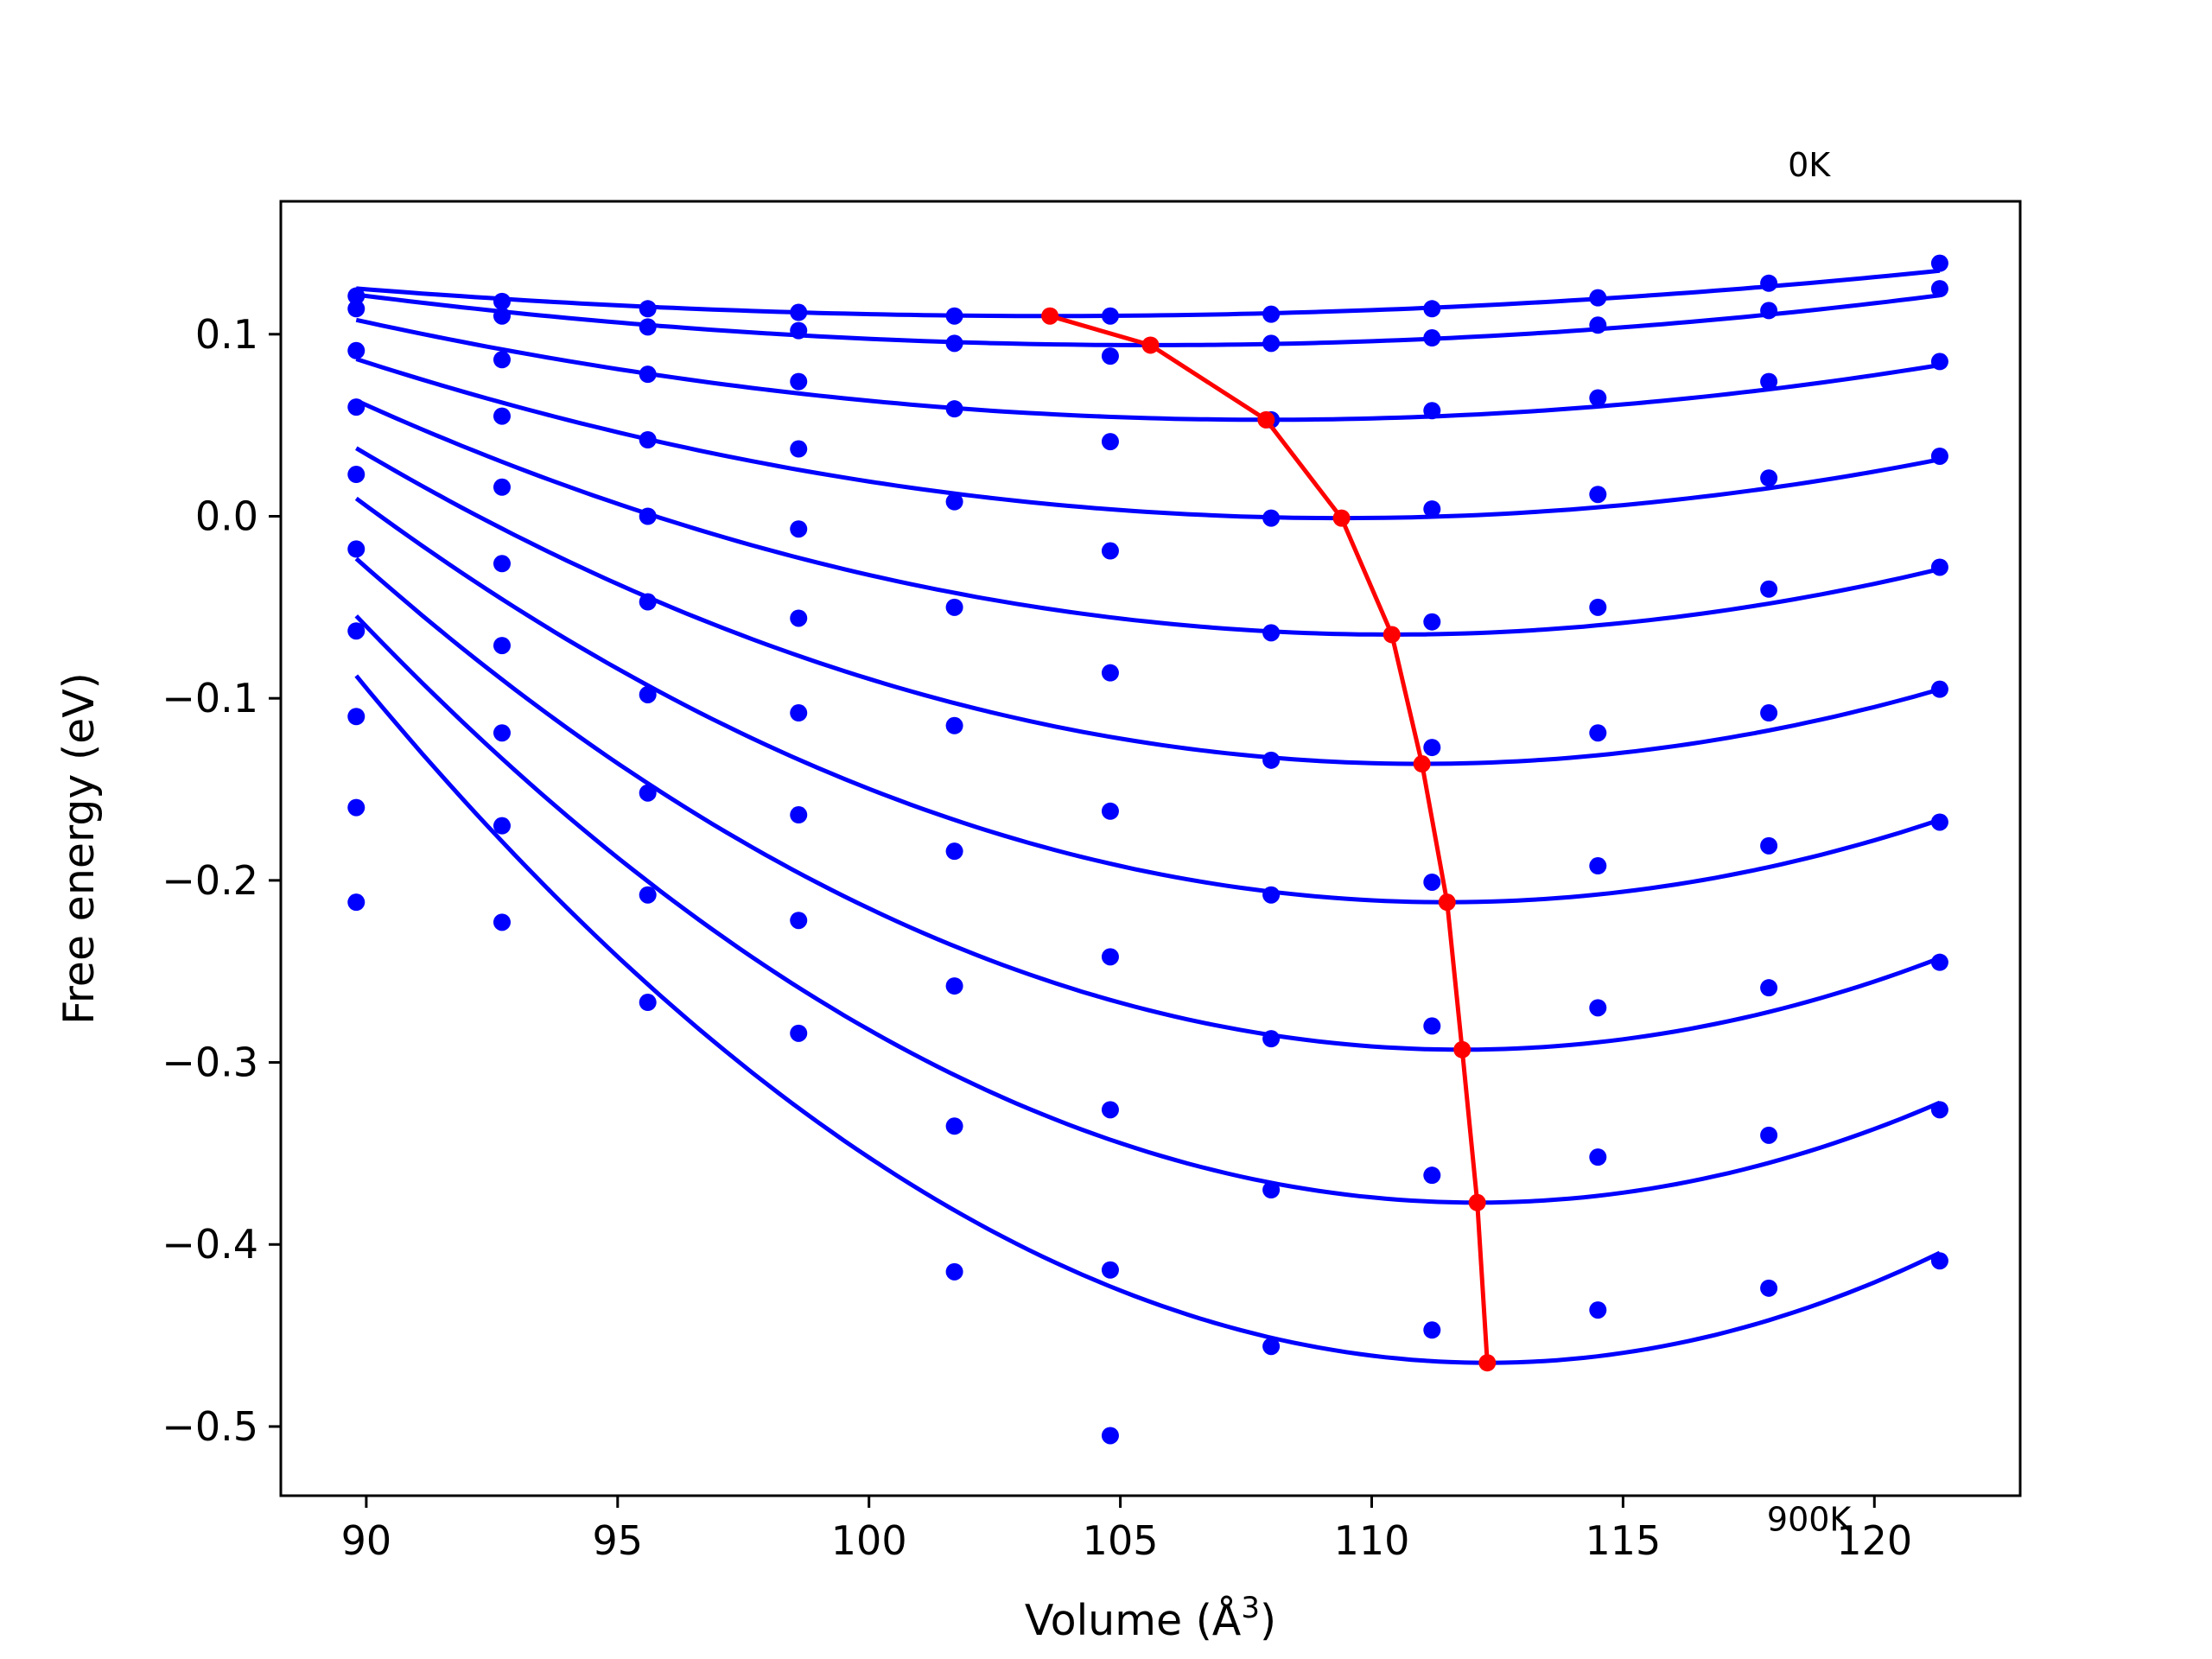 The height and width of the screenshot is (1659, 2212). What do you see at coordinates (1150, 1618) in the screenshot?
I see `x-axis-title: Volume (Å3)` at bounding box center [1150, 1618].